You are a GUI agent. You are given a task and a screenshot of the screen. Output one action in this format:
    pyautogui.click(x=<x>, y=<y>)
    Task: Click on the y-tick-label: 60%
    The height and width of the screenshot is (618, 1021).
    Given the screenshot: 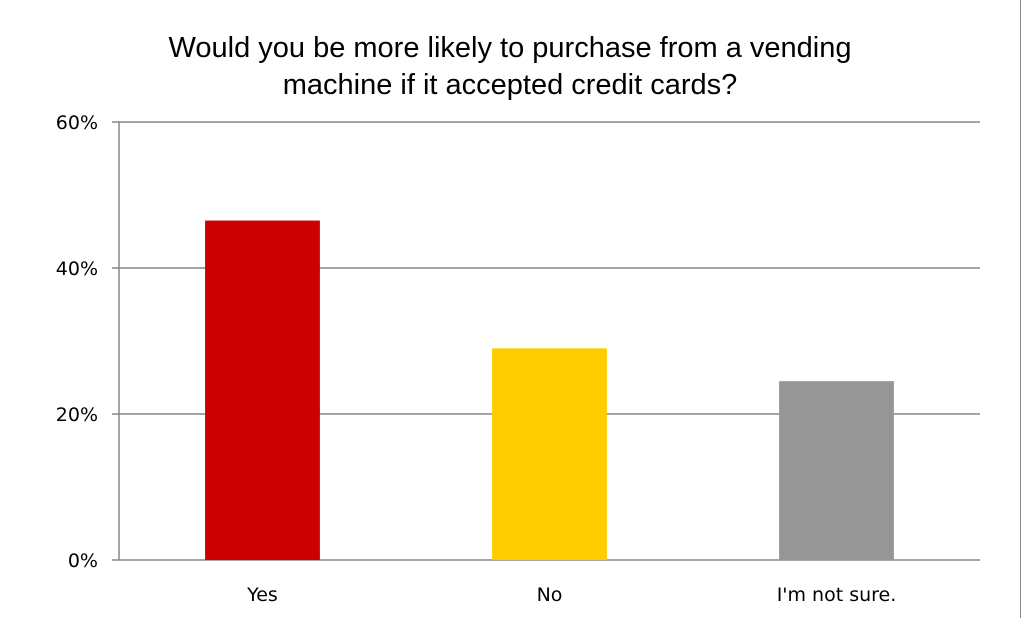 What is the action you would take?
    pyautogui.click(x=77, y=123)
    